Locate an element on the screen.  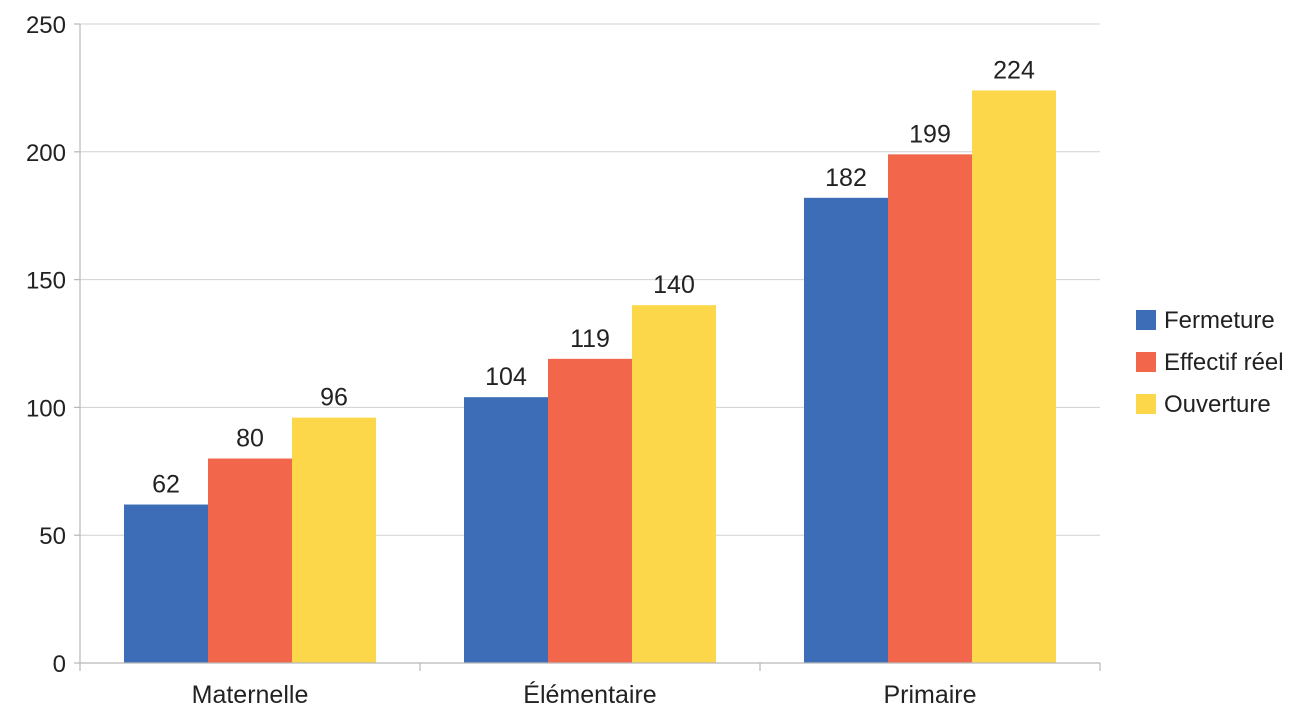
y-tick-label: 50 is located at coordinates (52, 536).